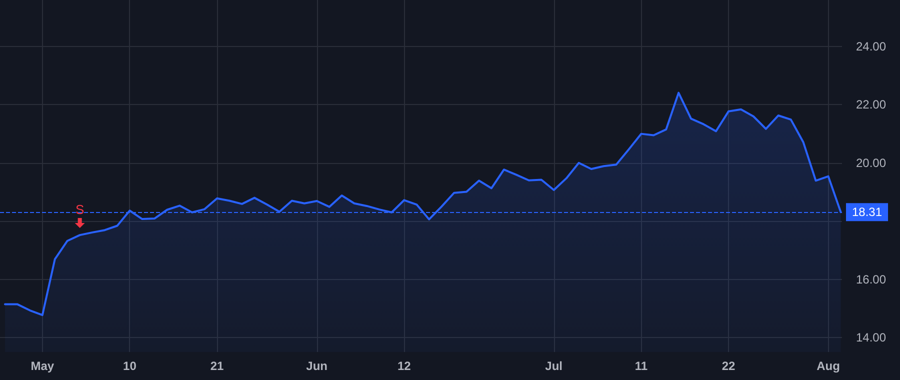  I want to click on x-tick-label: Jul, so click(554, 366).